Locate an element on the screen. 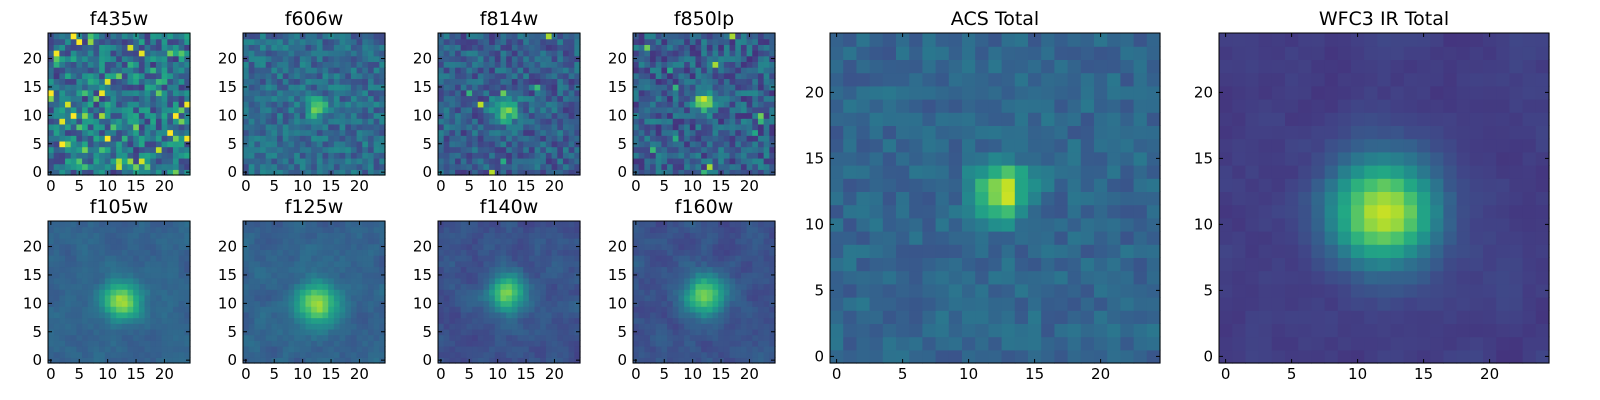 The height and width of the screenshot is (400, 1600). panel-title: f140w is located at coordinates (509, 207).